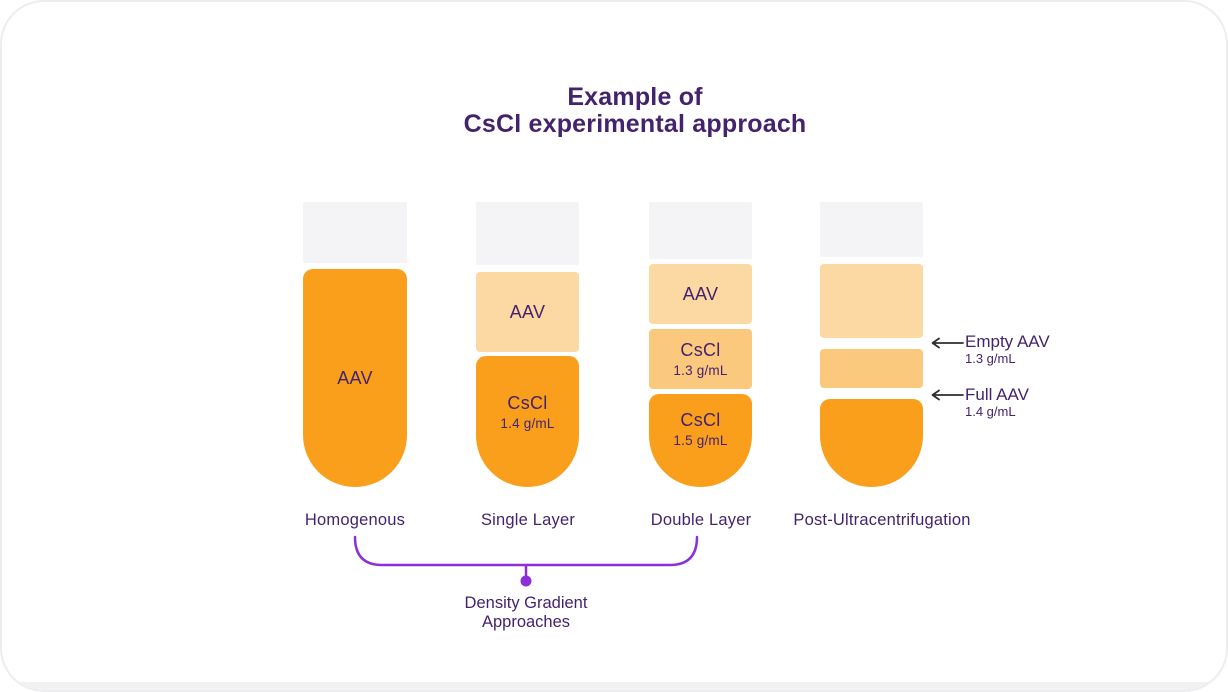 The height and width of the screenshot is (692, 1228). Describe the element at coordinates (614, 686) in the screenshot. I see `bottom-edge-strip` at that location.